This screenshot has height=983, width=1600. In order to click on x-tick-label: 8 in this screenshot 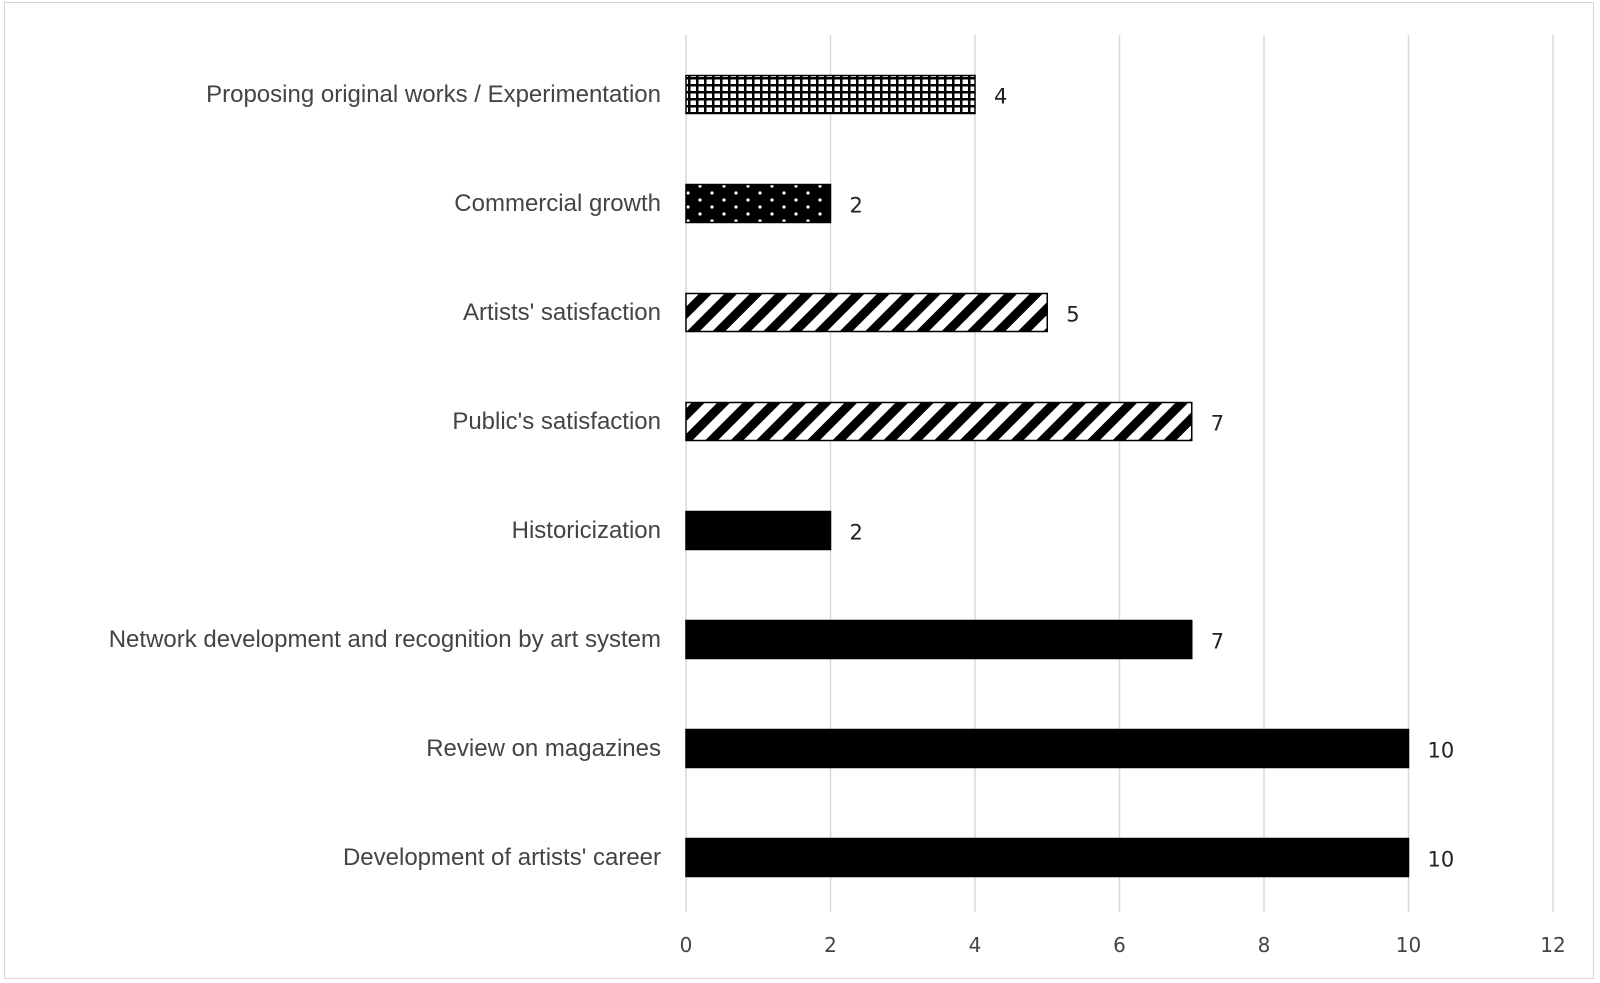, I will do `click(1264, 945)`.